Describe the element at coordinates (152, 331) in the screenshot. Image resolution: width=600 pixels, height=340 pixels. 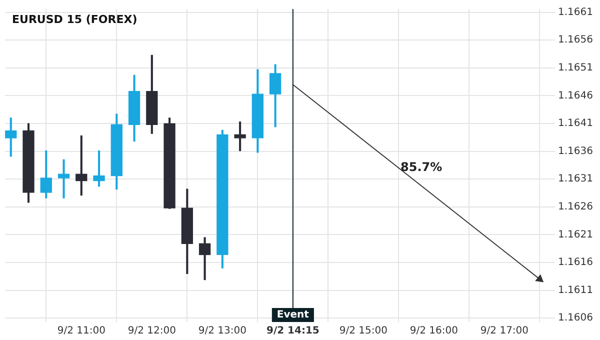
I see `x-tick-label: 9/2 12:00` at that location.